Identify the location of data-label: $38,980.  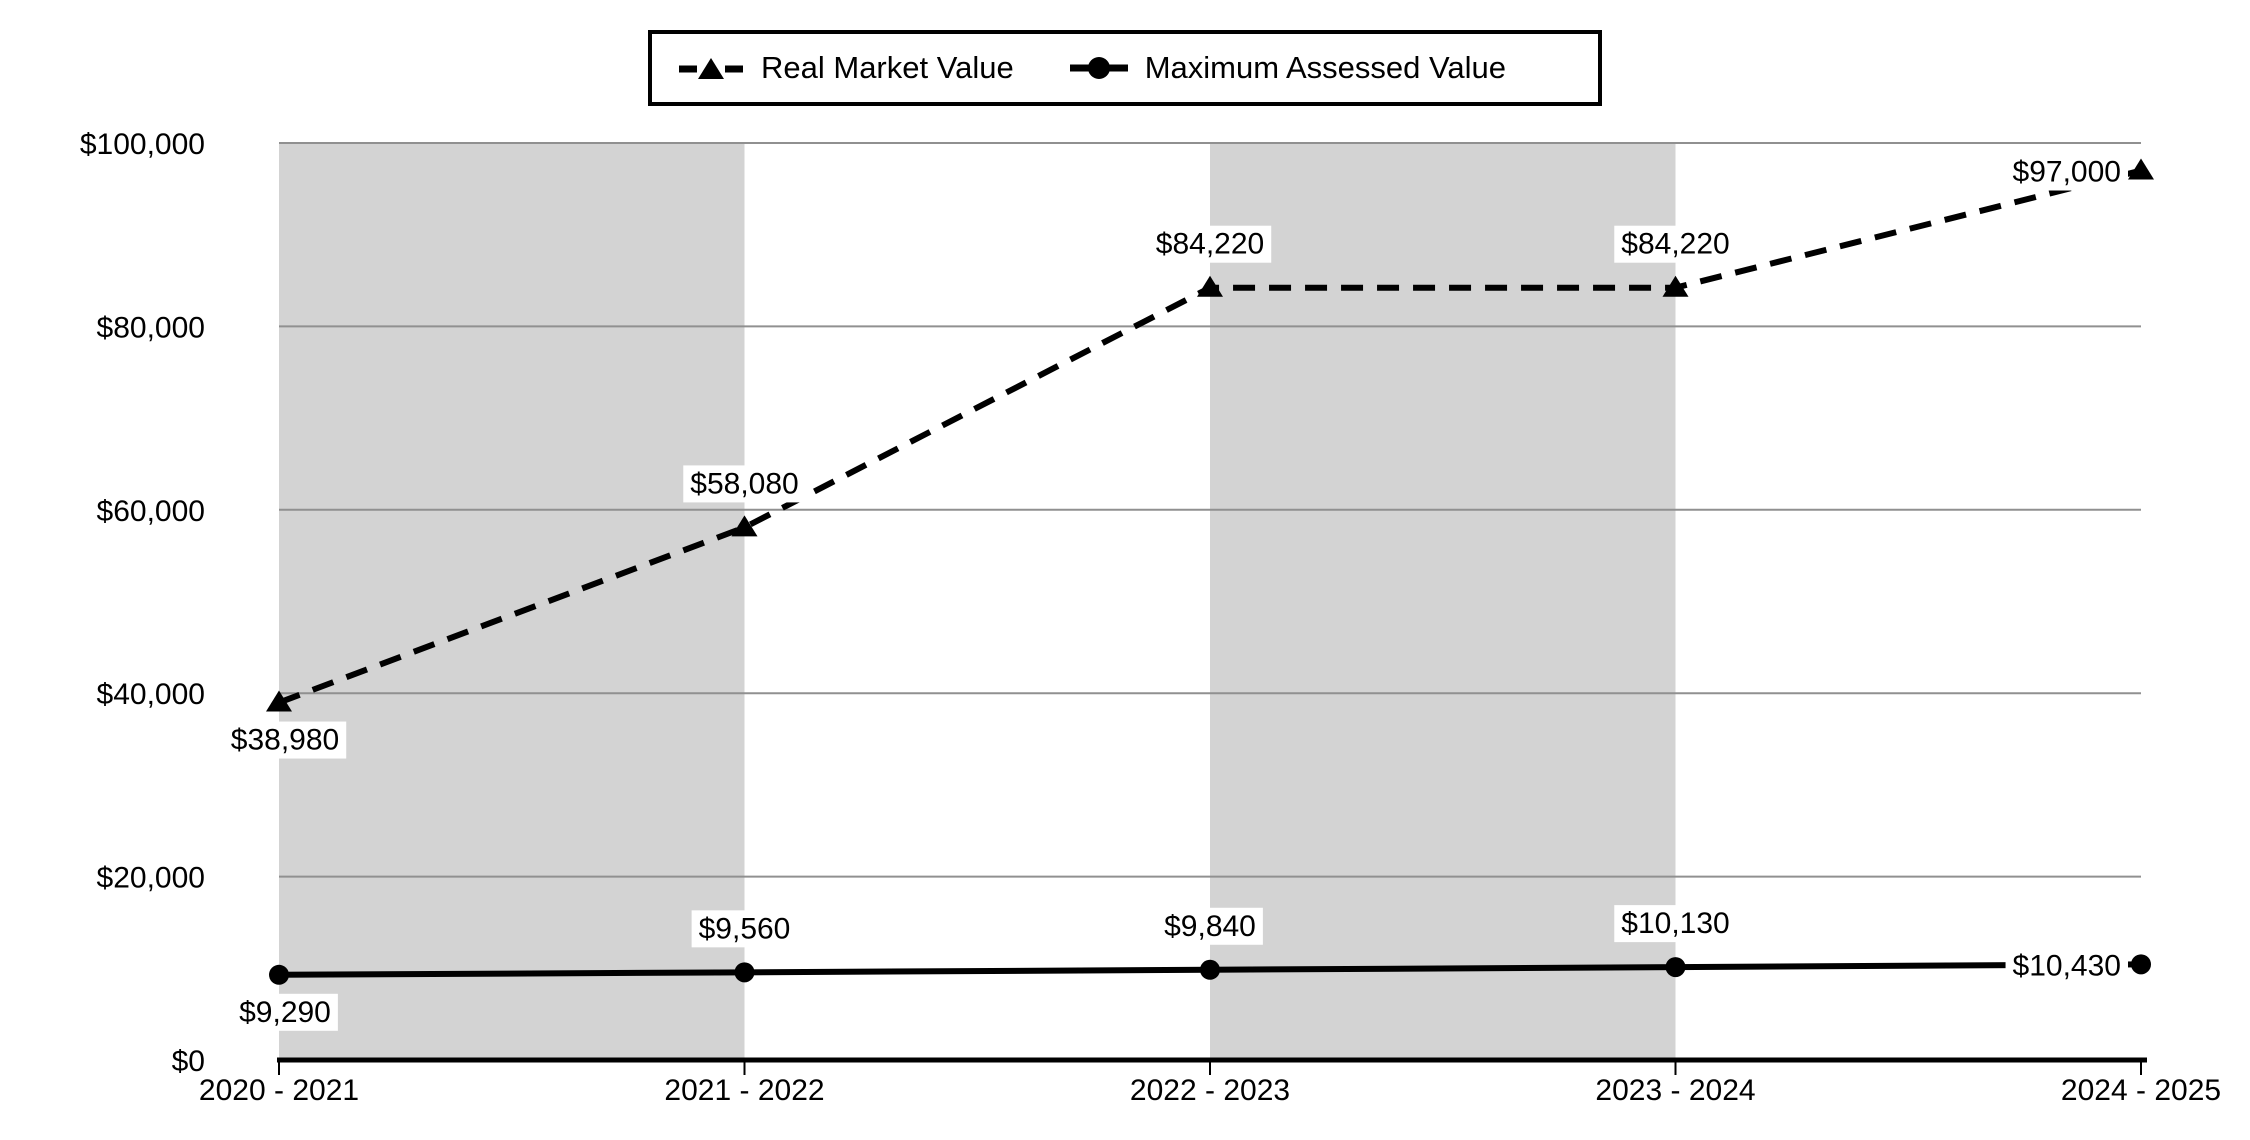
(285, 740).